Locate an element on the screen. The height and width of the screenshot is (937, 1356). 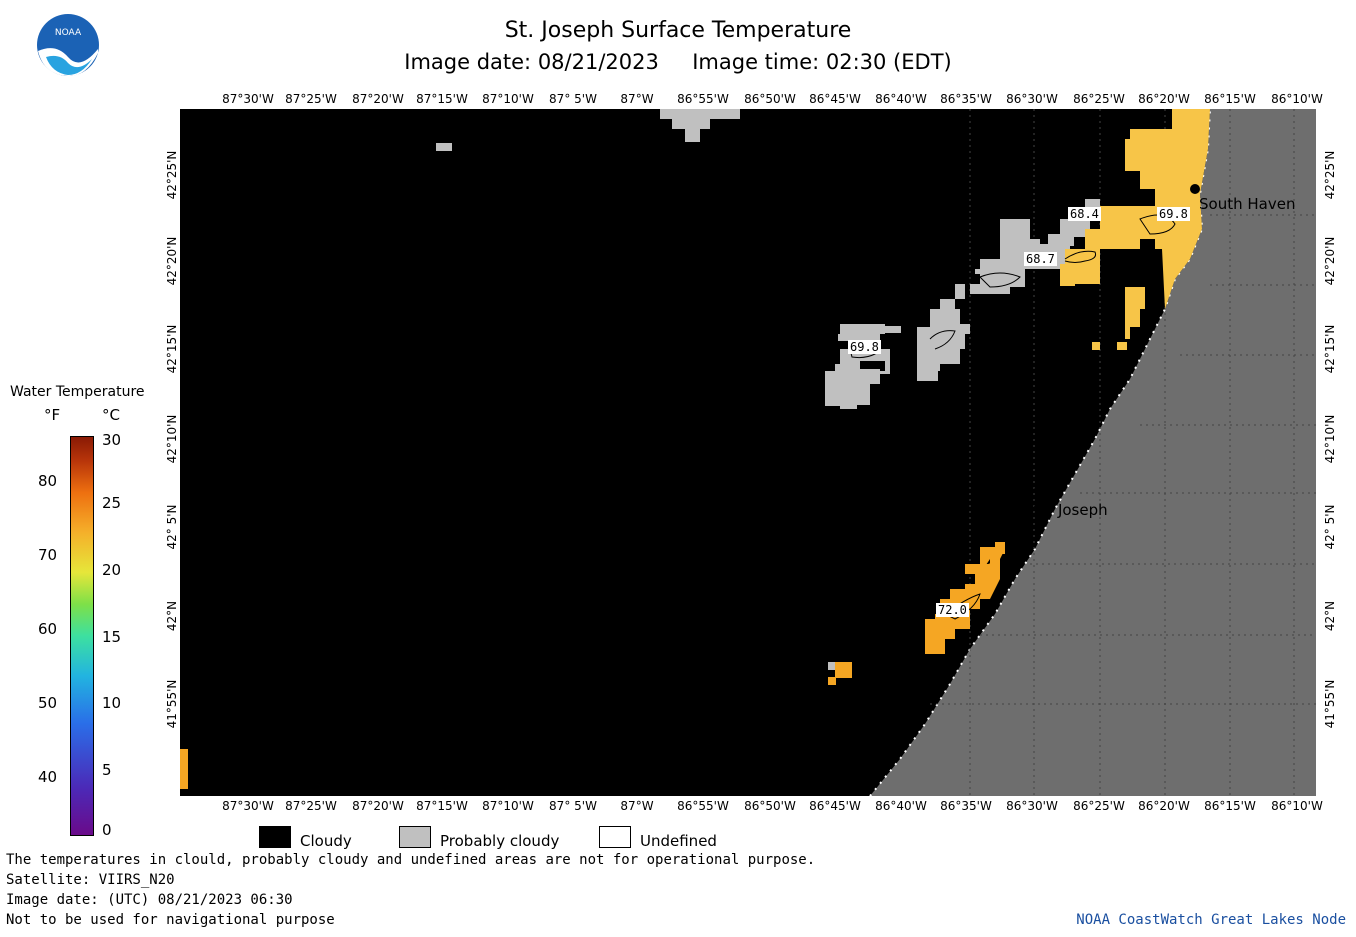
colorbar-tick-f: 40 is located at coordinates (48, 777).